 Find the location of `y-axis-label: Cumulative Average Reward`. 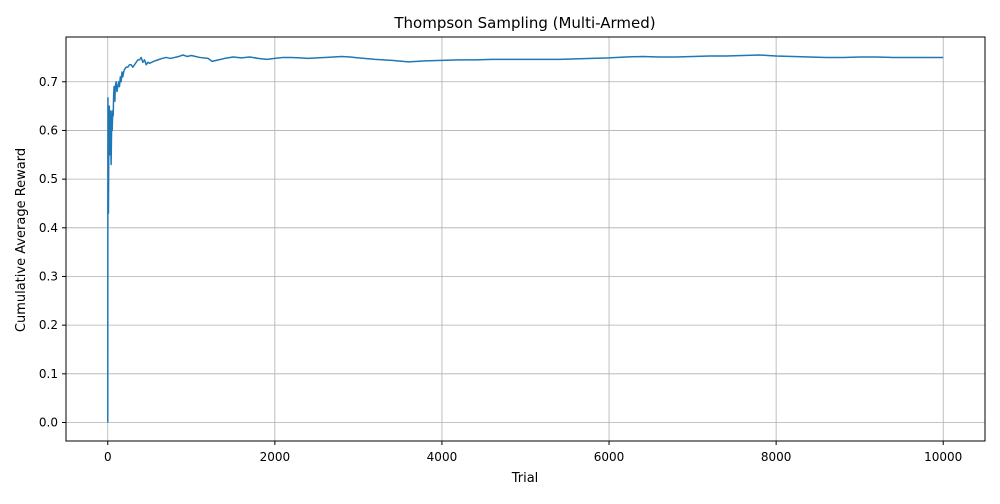

y-axis-label: Cumulative Average Reward is located at coordinates (21, 240).